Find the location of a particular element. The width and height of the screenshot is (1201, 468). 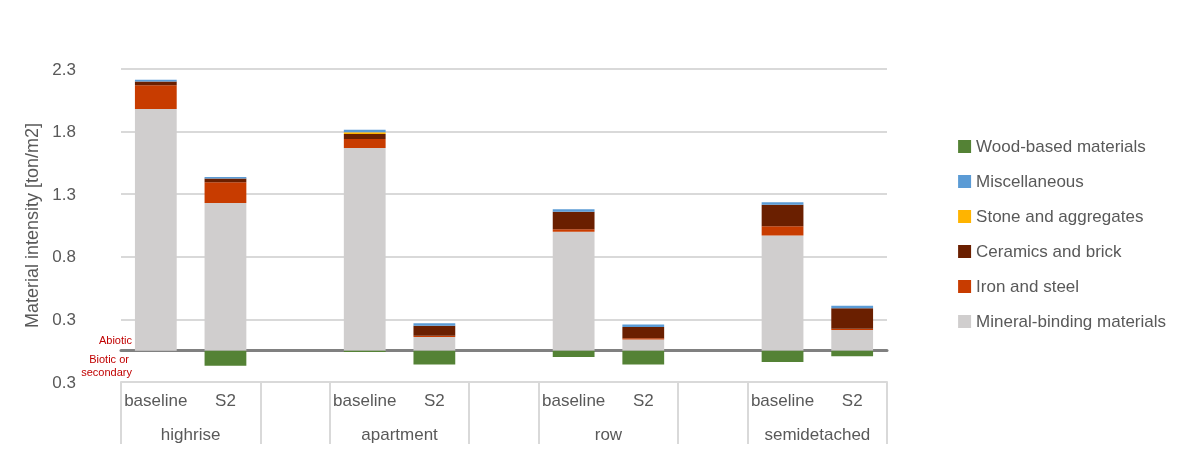

legend-label: Mineral-binding materials is located at coordinates (1071, 321).